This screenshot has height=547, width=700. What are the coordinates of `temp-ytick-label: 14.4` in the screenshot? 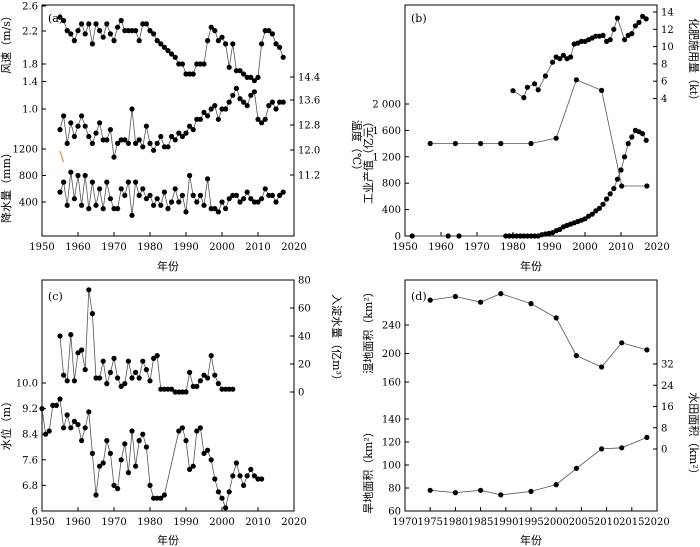 It's located at (309, 78).